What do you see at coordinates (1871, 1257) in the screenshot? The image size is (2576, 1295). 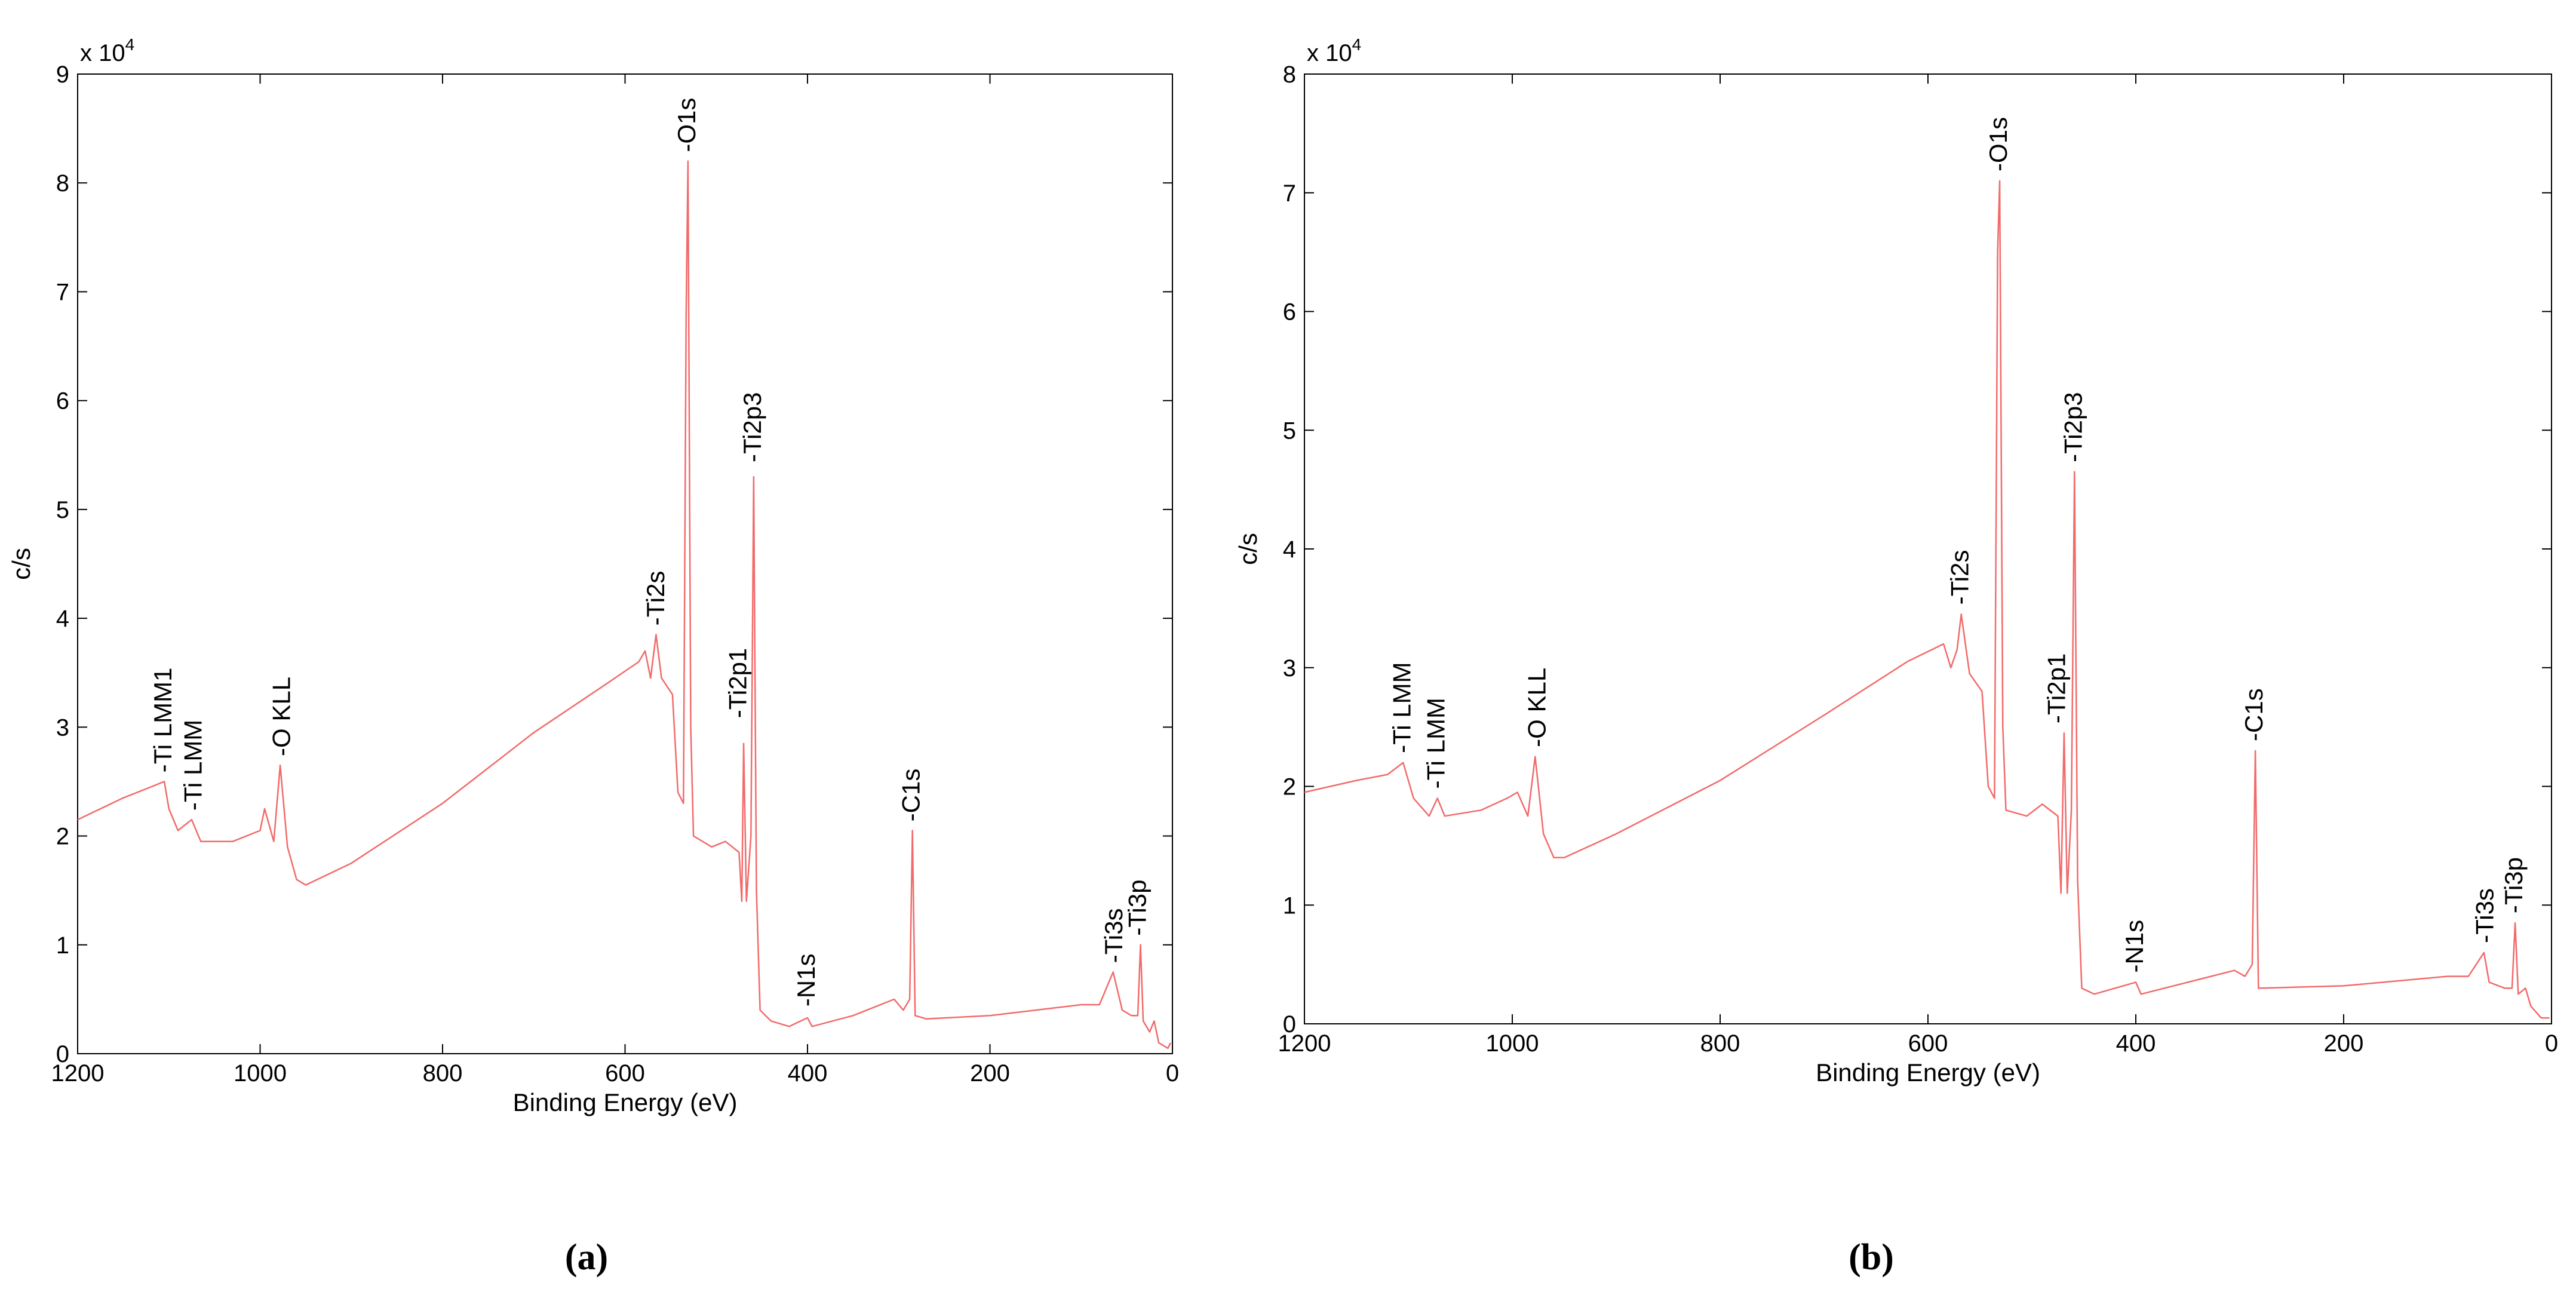 I see `panel-caption: (b)` at bounding box center [1871, 1257].